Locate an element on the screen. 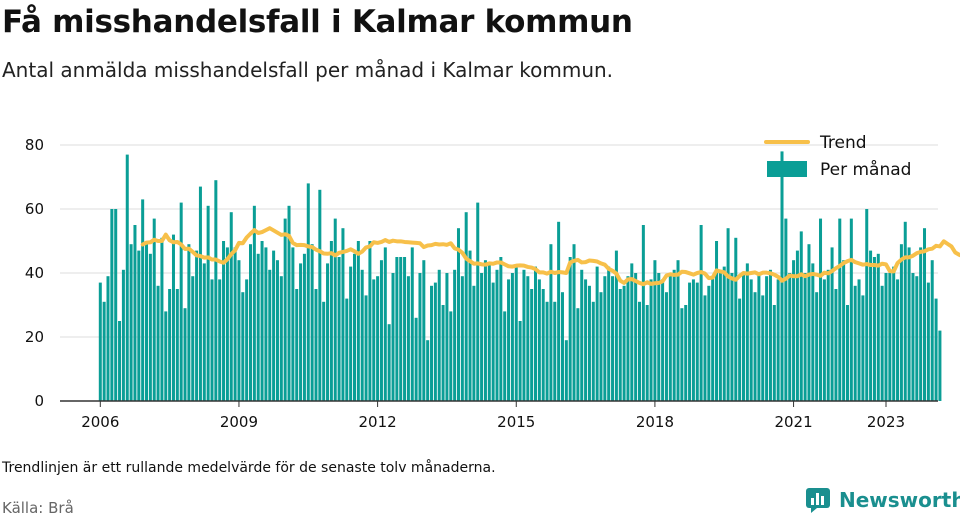 Image resolution: width=960 pixels, height=520 pixels. chart-title: Få misshandelsfall i Kalmar kommun is located at coordinates (317, 22).